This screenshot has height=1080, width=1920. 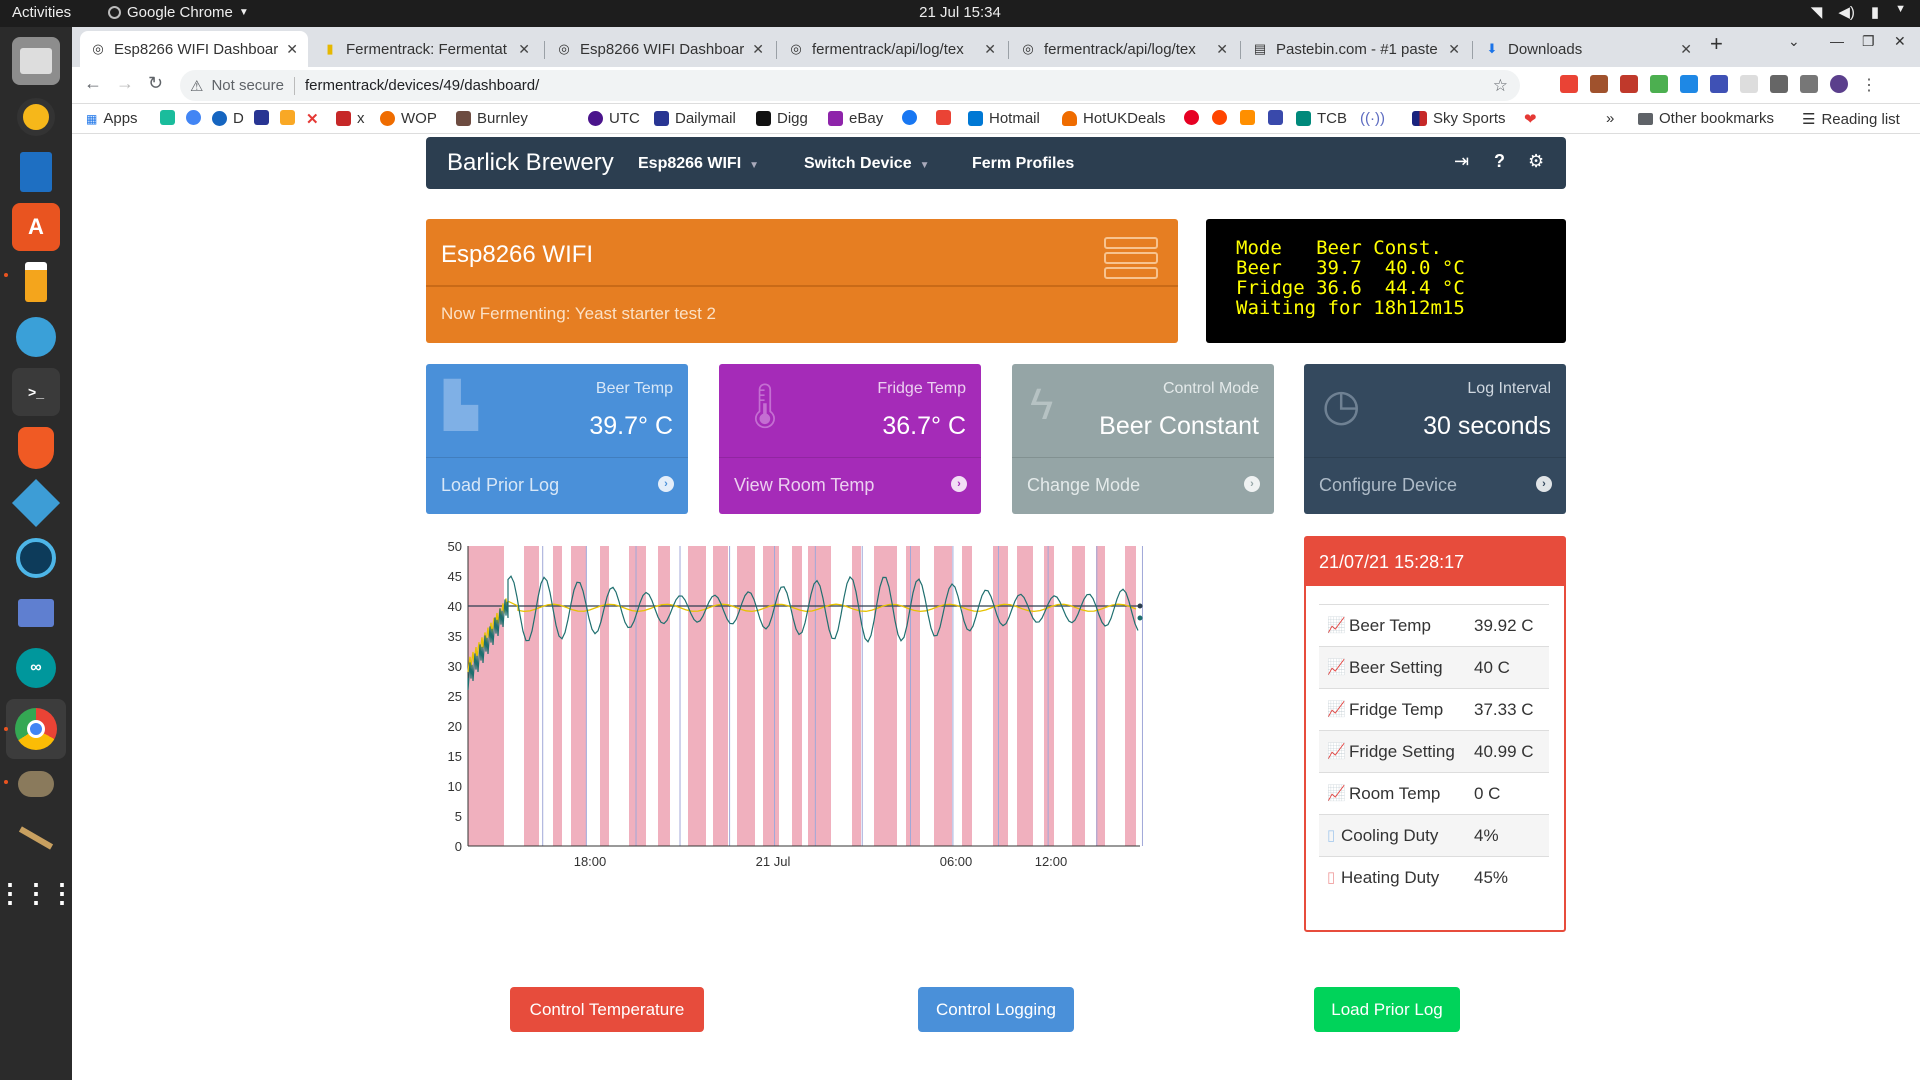 I want to click on reading-row: ▯ Cooling Duty 4%, so click(x=1434, y=835).